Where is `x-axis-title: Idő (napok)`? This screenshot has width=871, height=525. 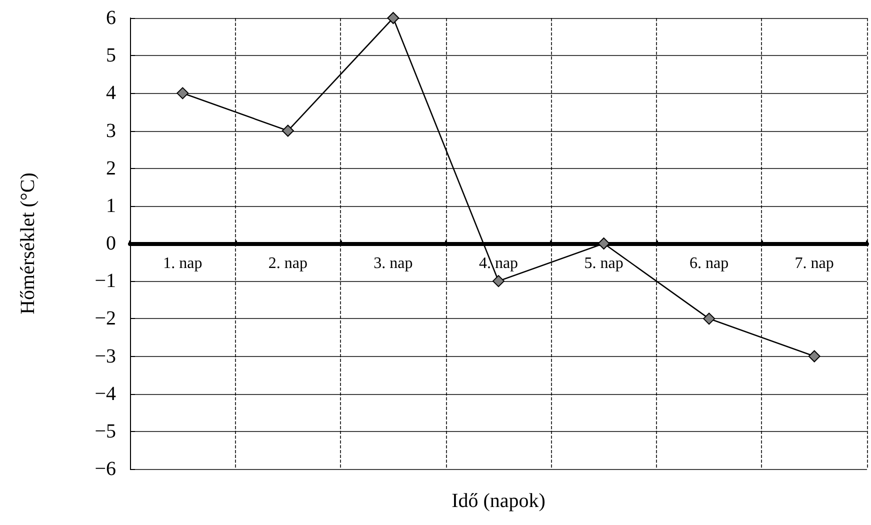 x-axis-title: Idő (napok) is located at coordinates (499, 501).